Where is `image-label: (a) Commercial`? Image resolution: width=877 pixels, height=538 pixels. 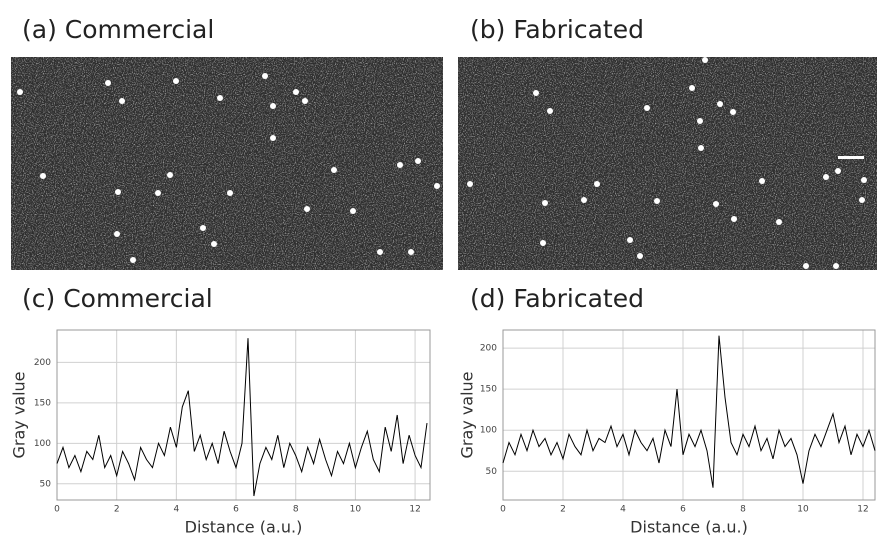
image-label: (a) Commercial is located at coordinates (118, 29).